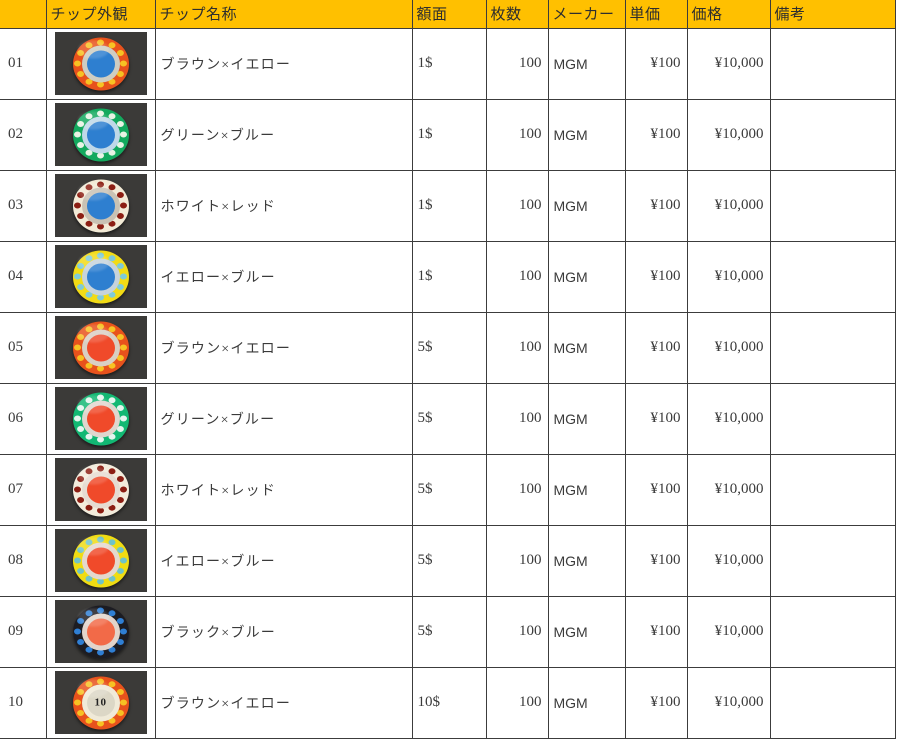 This screenshot has width=902, height=749. Describe the element at coordinates (23, 205) in the screenshot. I see `row-number: 03` at that location.